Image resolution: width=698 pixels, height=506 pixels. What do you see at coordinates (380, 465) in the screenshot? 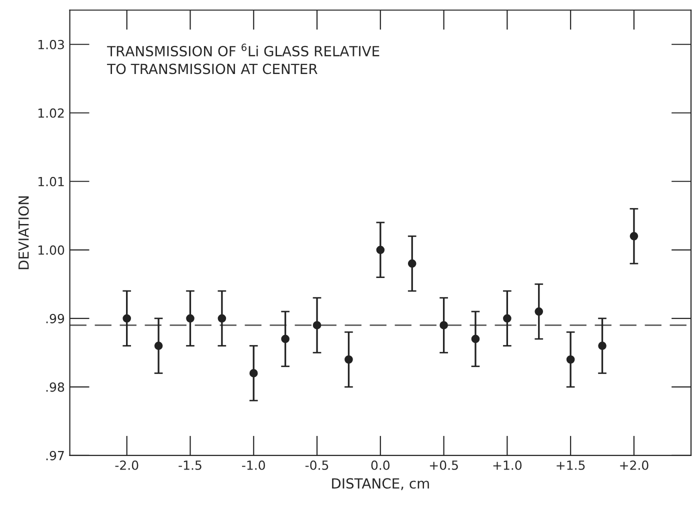
I see `x-tick-label: 0.0` at bounding box center [380, 465].